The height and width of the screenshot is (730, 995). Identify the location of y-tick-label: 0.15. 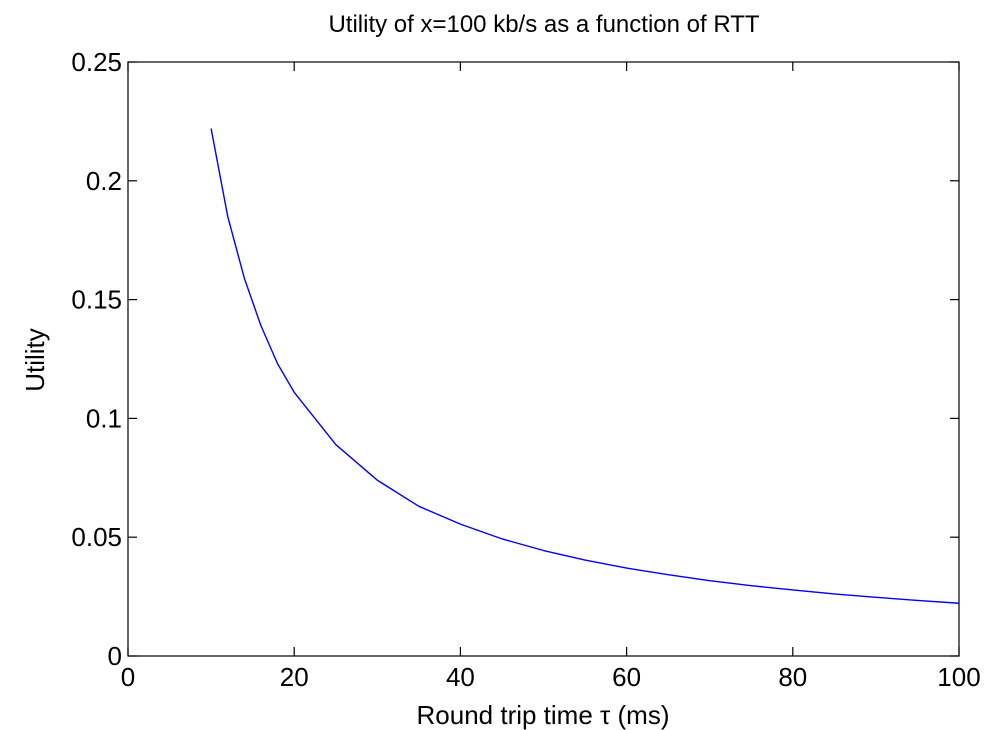
(96, 300).